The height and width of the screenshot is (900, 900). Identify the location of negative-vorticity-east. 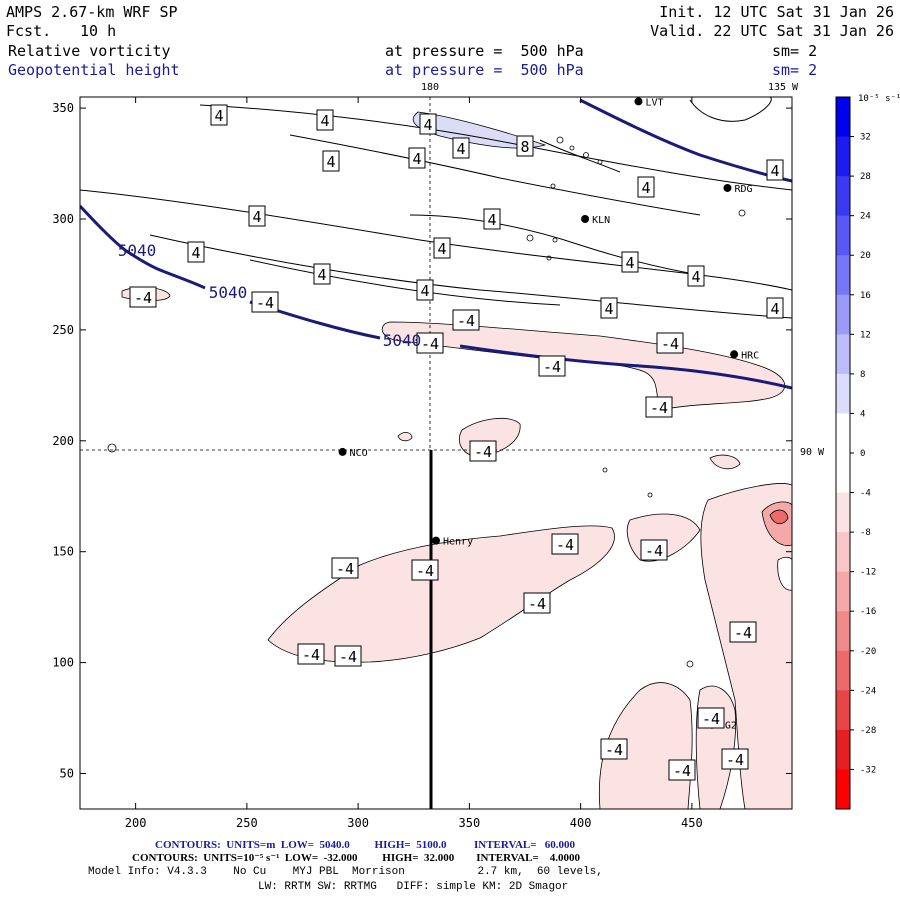
(746, 646).